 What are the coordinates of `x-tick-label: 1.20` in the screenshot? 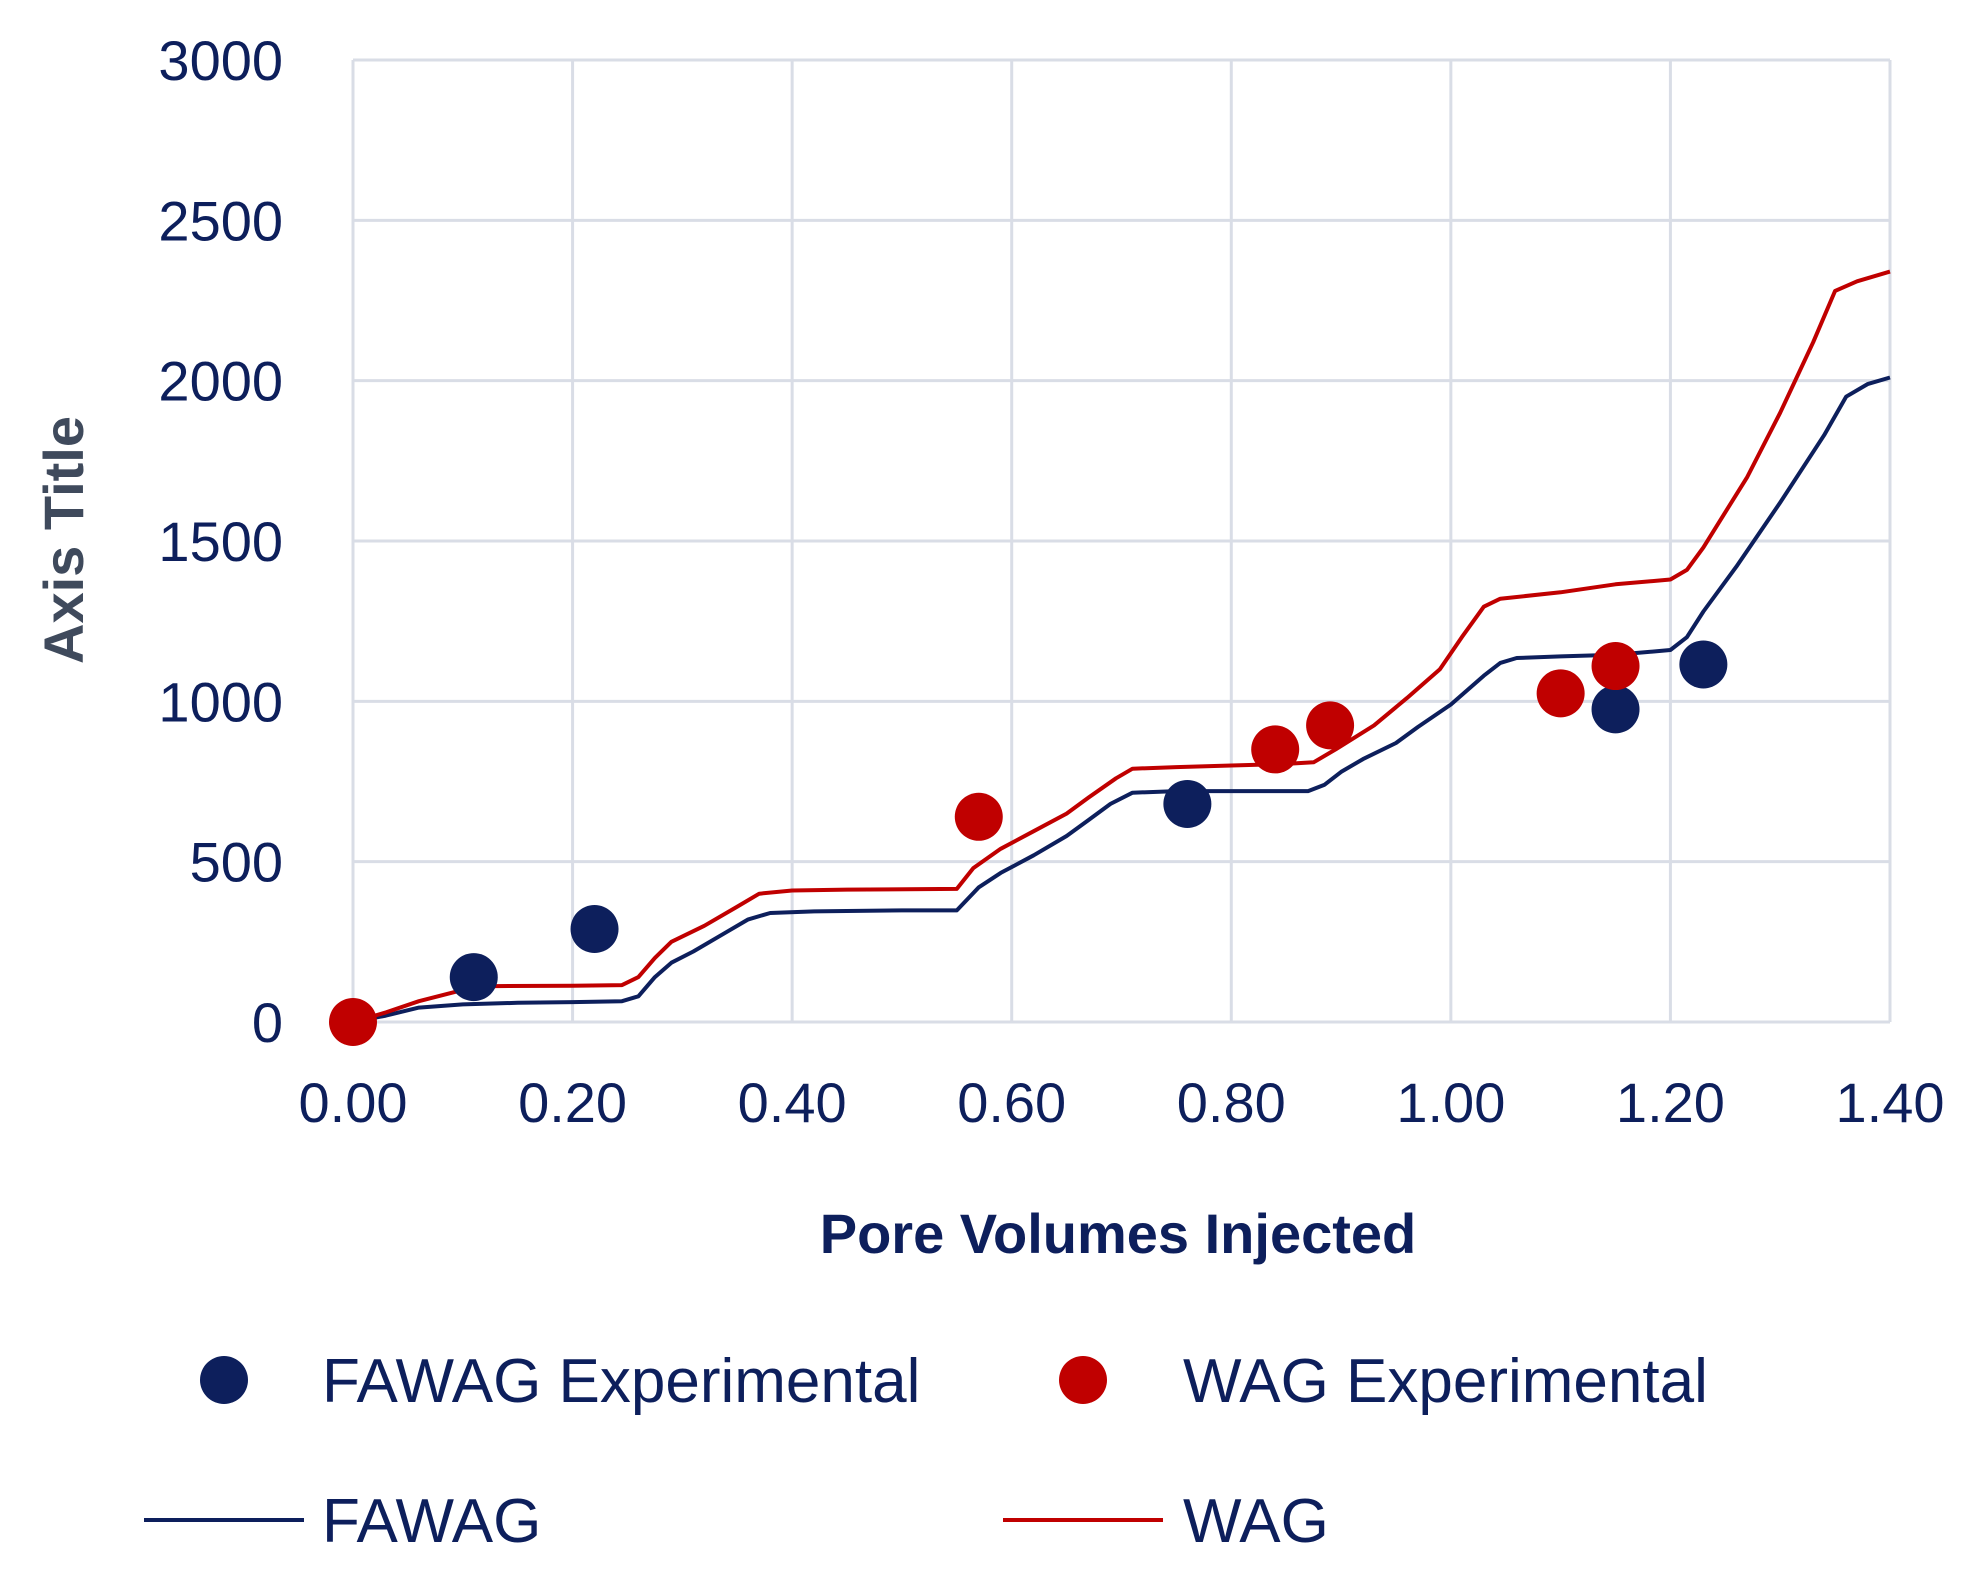 It's located at (1670, 1102).